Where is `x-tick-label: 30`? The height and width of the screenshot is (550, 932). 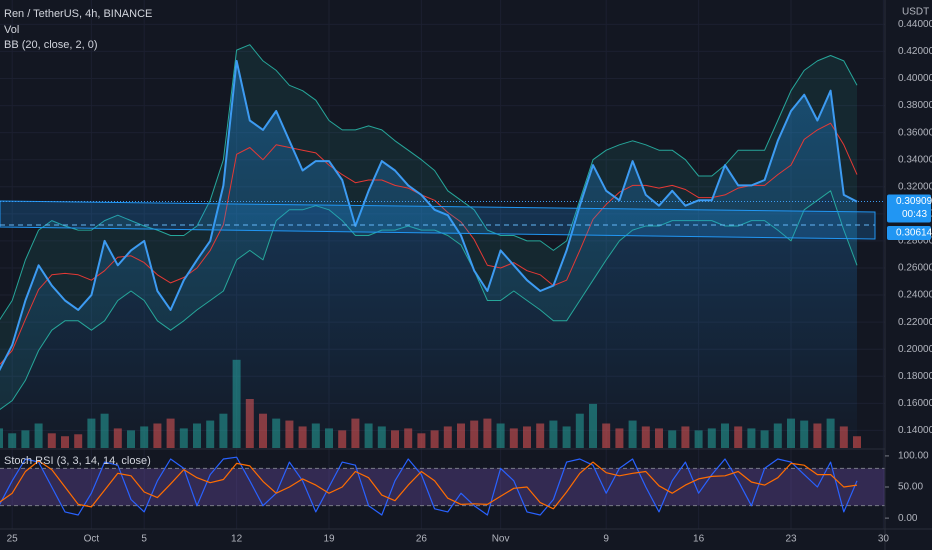
x-tick-label: 30 is located at coordinates (884, 539).